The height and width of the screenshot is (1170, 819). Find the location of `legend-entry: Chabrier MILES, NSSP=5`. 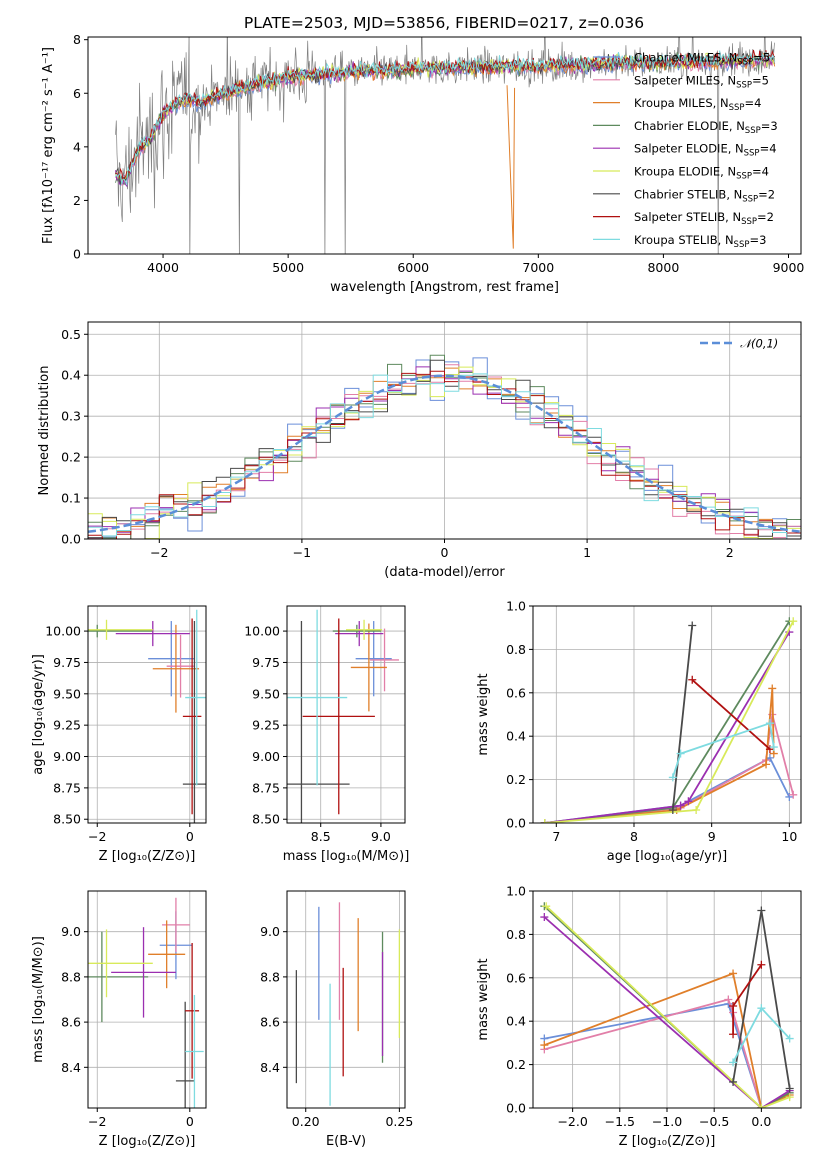

legend-entry: Chabrier MILES, NSSP=5 is located at coordinates (702, 59).